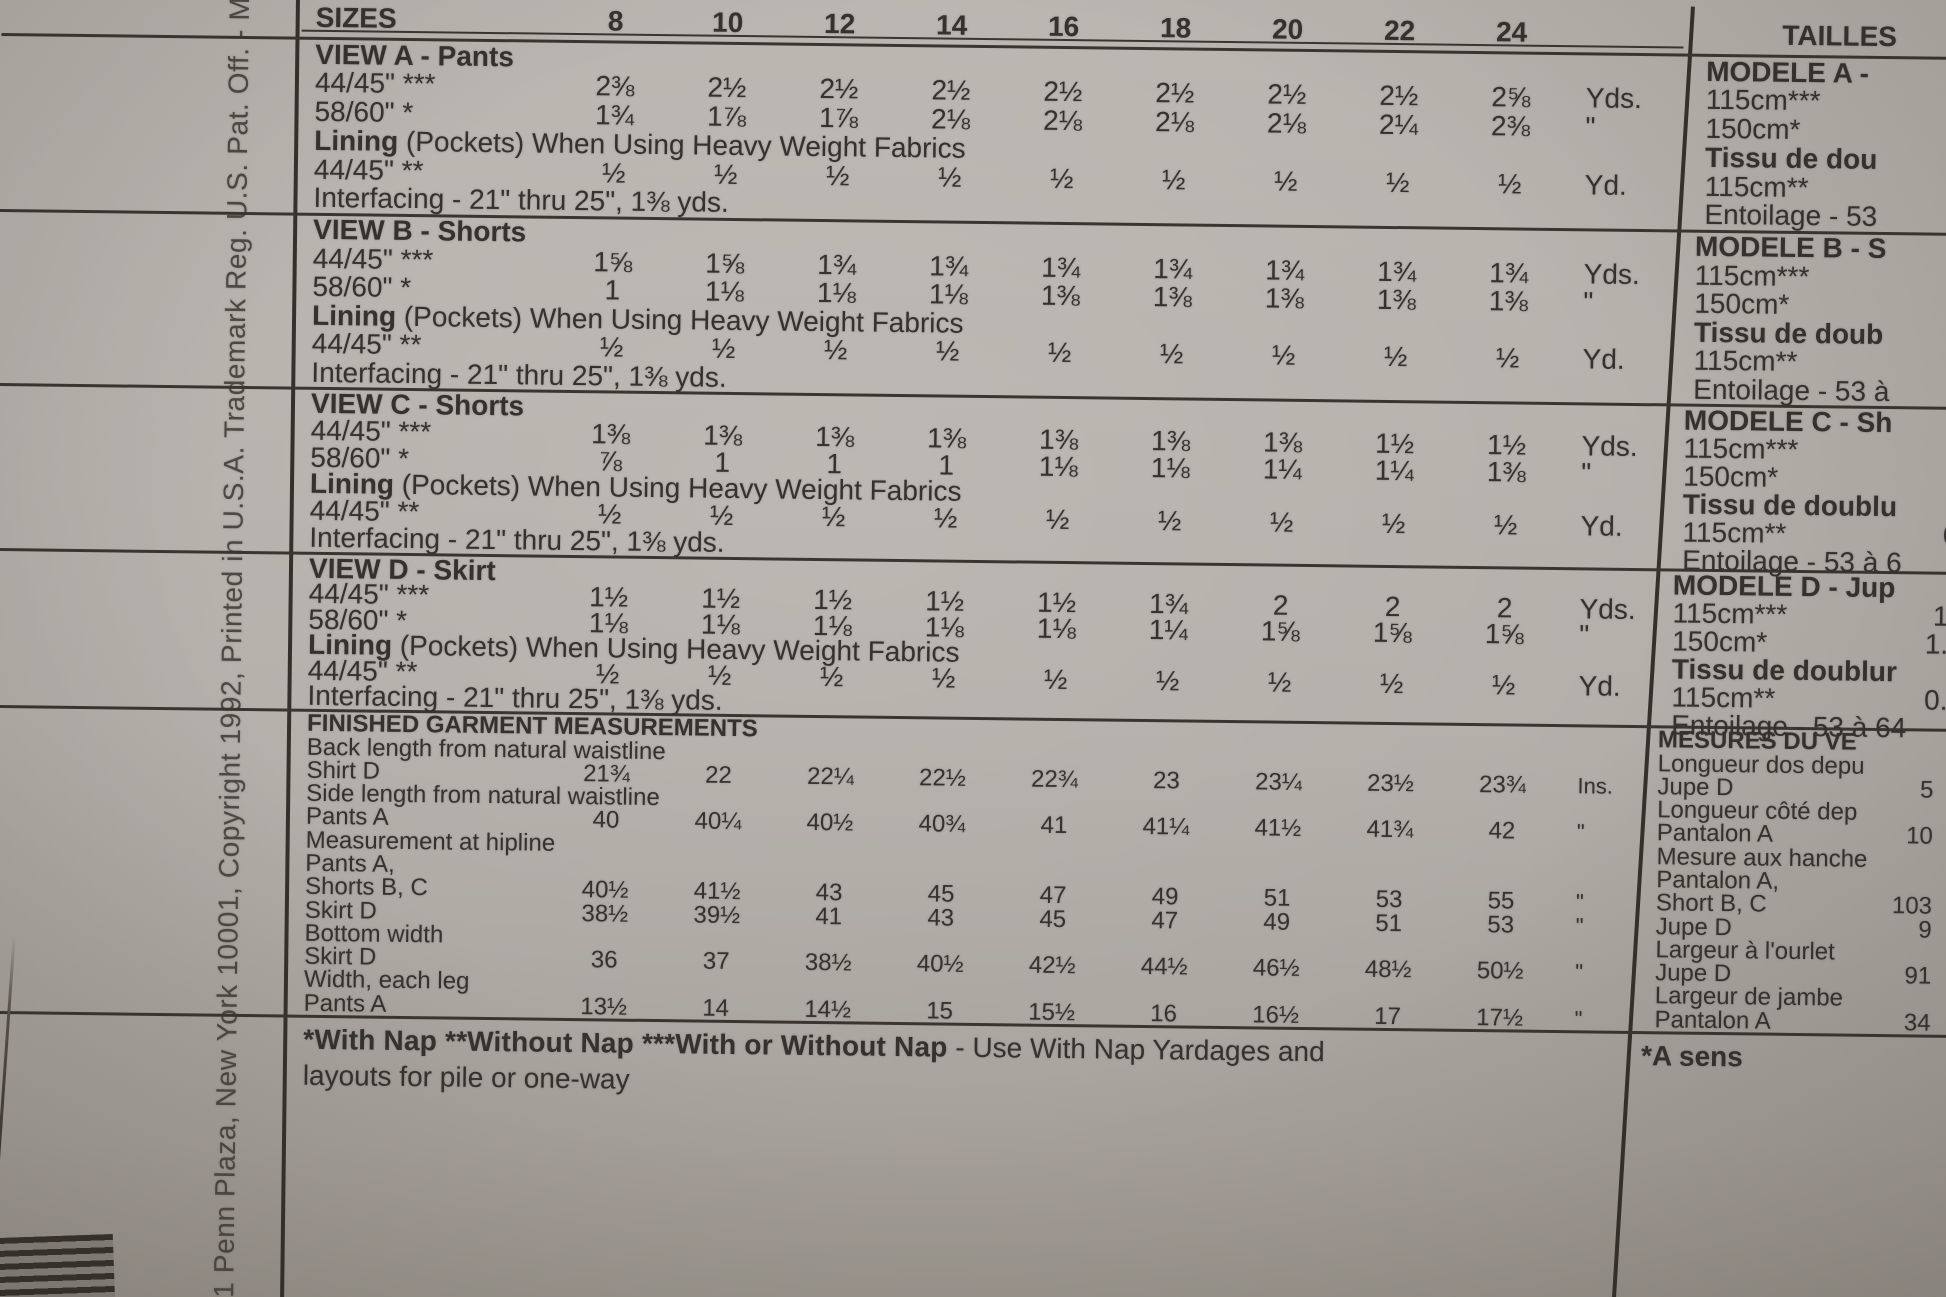  Describe the element at coordinates (1917, 1022) in the screenshot. I see `french-value: 34` at that location.